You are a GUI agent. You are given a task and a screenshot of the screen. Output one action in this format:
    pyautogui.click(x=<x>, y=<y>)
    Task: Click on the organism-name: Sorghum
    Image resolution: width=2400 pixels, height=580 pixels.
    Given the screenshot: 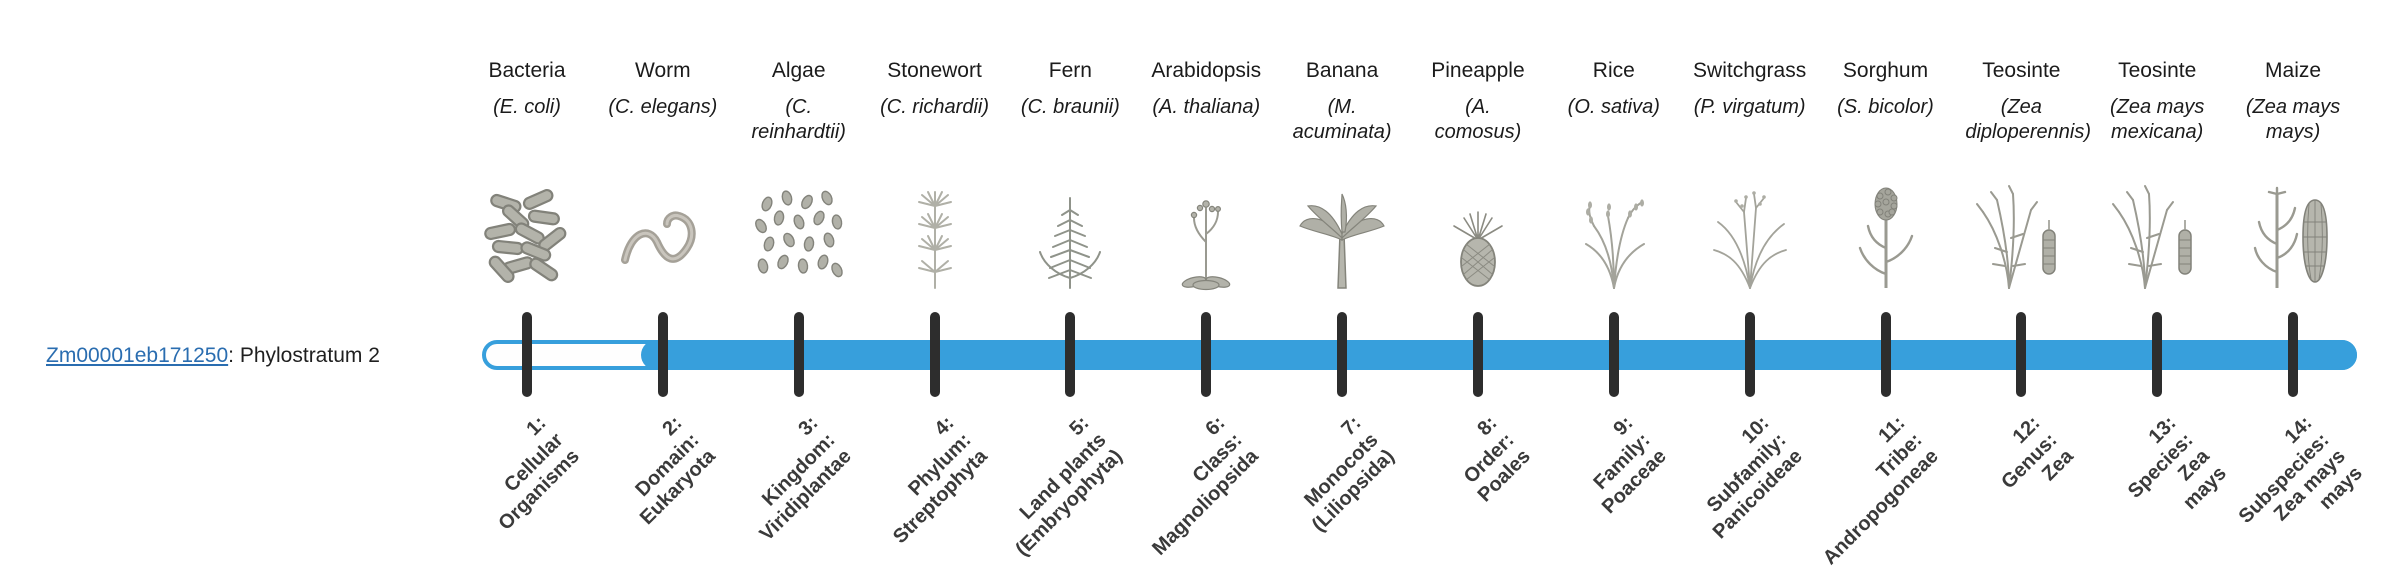 What is the action you would take?
    pyautogui.click(x=1885, y=70)
    